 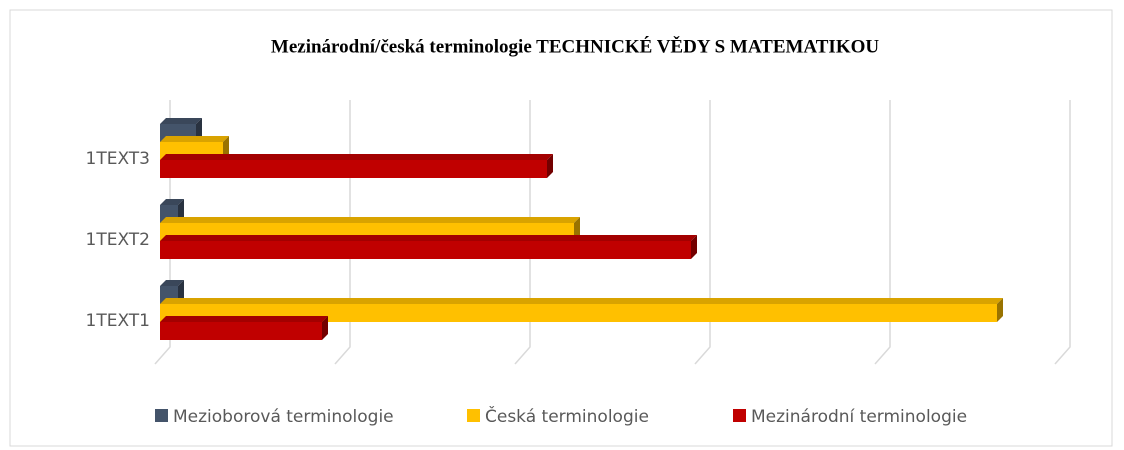 I want to click on legend-label: Česká terminologie, so click(x=567, y=416).